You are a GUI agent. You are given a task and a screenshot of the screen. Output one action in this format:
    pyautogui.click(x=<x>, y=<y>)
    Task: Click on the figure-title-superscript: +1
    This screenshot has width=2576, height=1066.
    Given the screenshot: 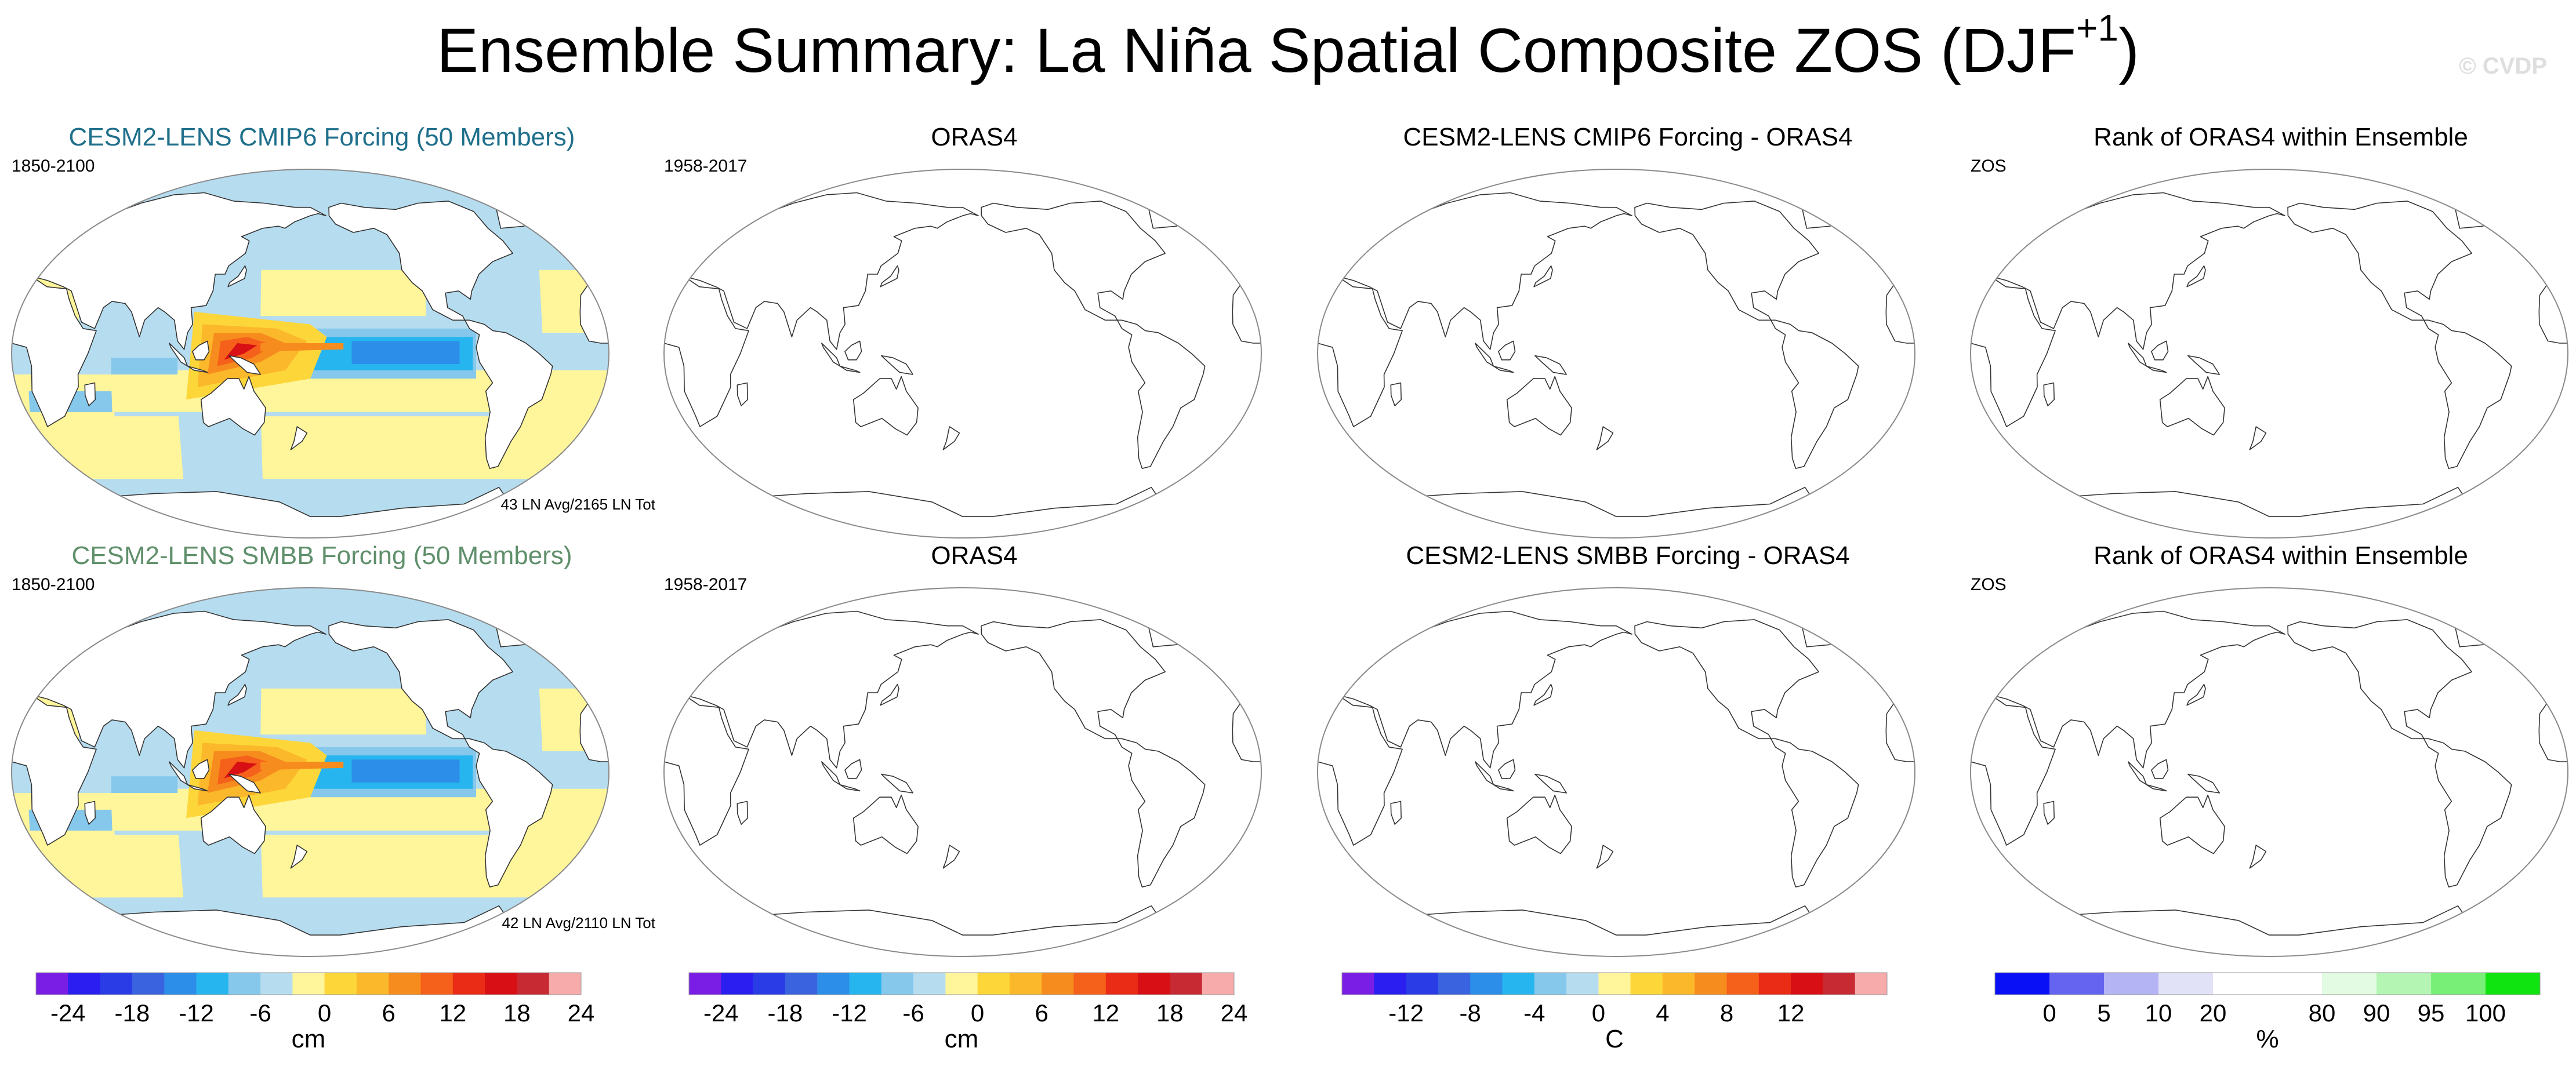 What is the action you would take?
    pyautogui.click(x=2097, y=28)
    